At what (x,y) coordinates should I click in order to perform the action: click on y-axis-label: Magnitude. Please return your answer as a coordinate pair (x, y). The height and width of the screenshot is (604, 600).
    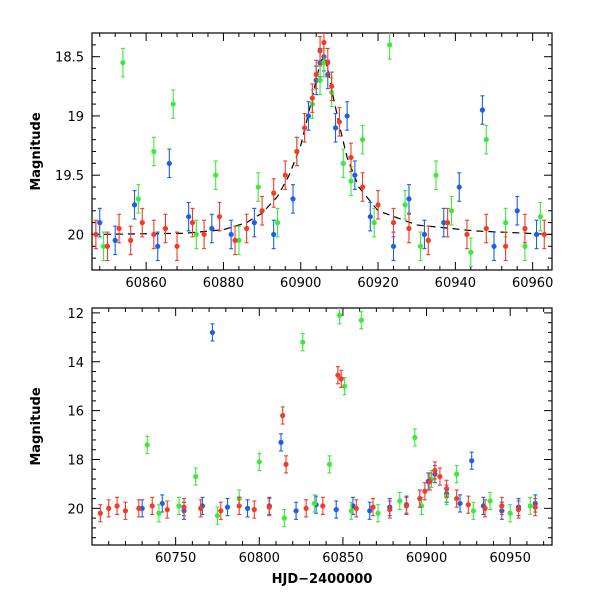
    Looking at the image, I should click on (36, 426).